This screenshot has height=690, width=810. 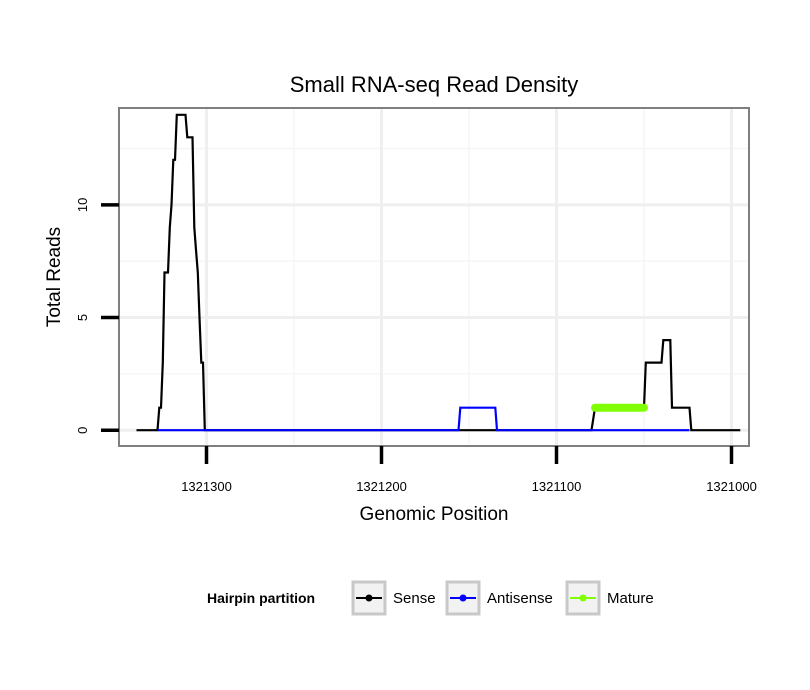 I want to click on y-tick-label: 0, so click(x=82, y=430).